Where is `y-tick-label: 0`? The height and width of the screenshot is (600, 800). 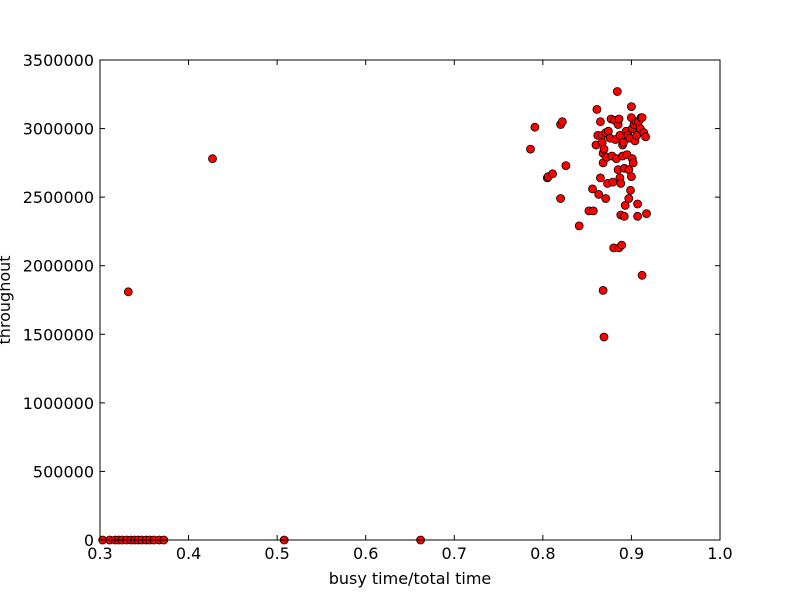 y-tick-label: 0 is located at coordinates (89, 540).